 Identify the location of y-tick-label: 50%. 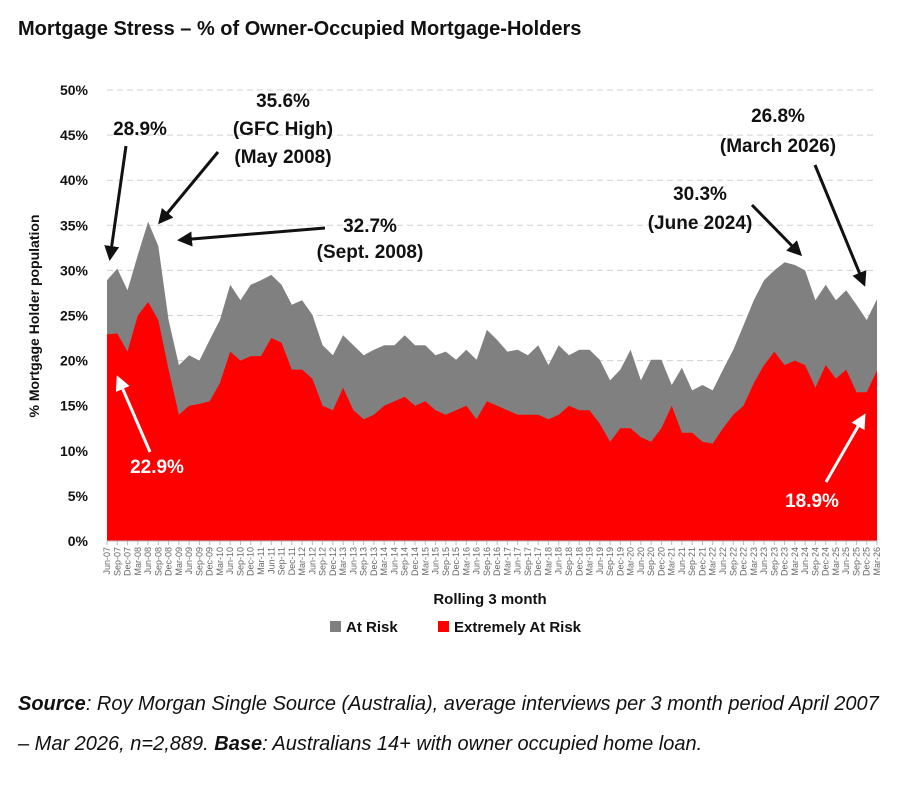
(74, 90).